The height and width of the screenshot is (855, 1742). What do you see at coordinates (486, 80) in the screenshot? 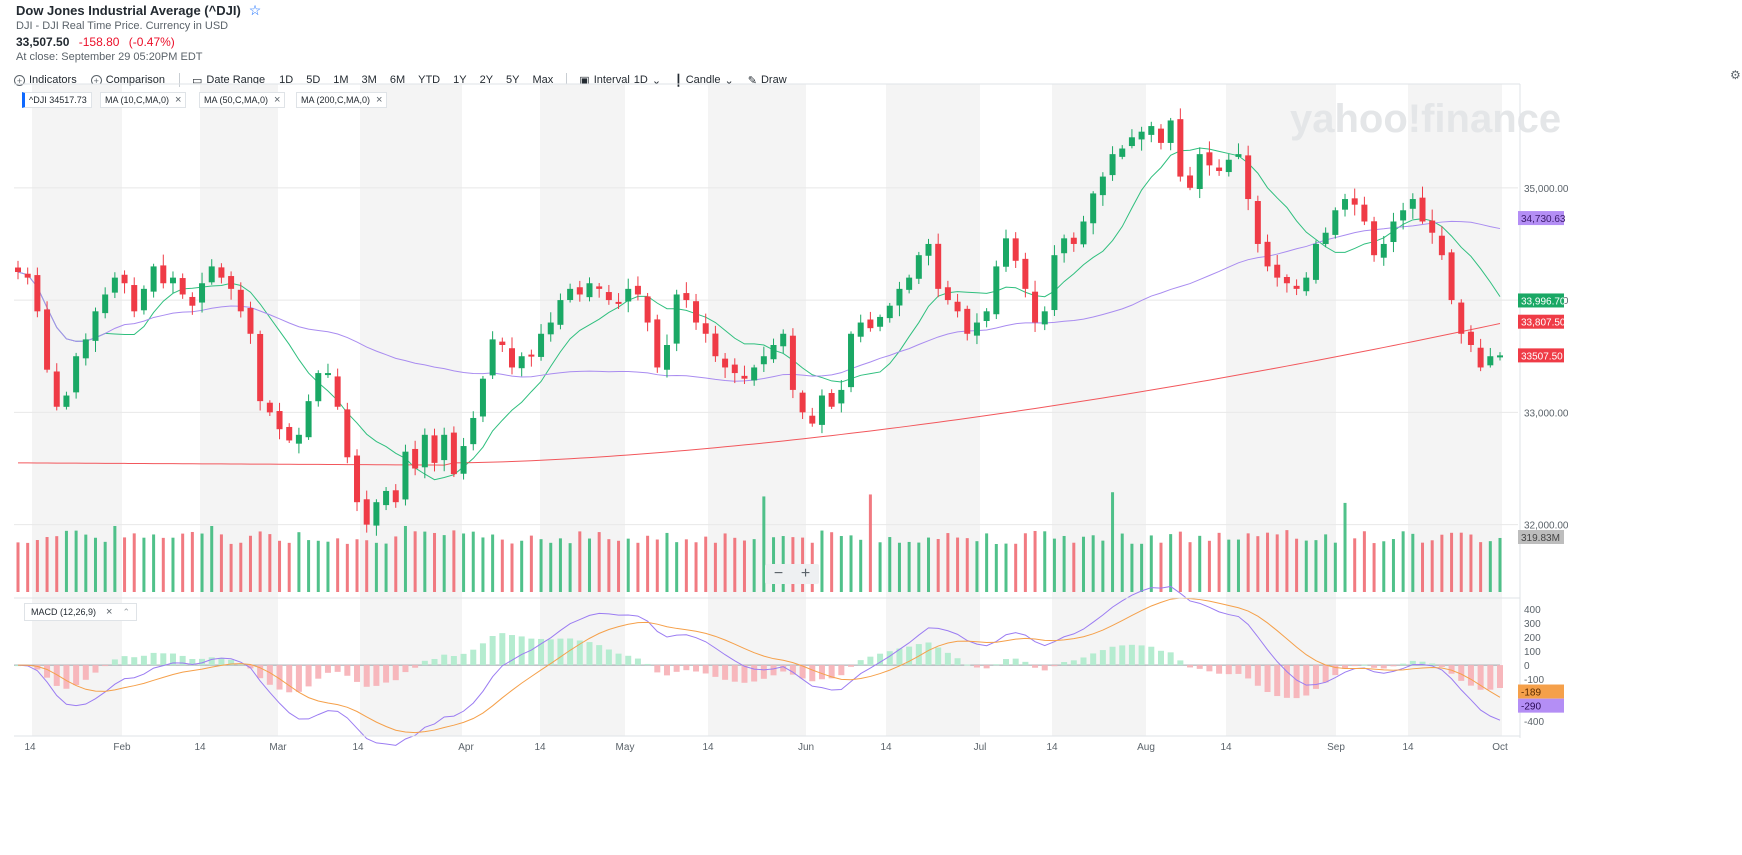
I see `range-2y: 2Y` at bounding box center [486, 80].